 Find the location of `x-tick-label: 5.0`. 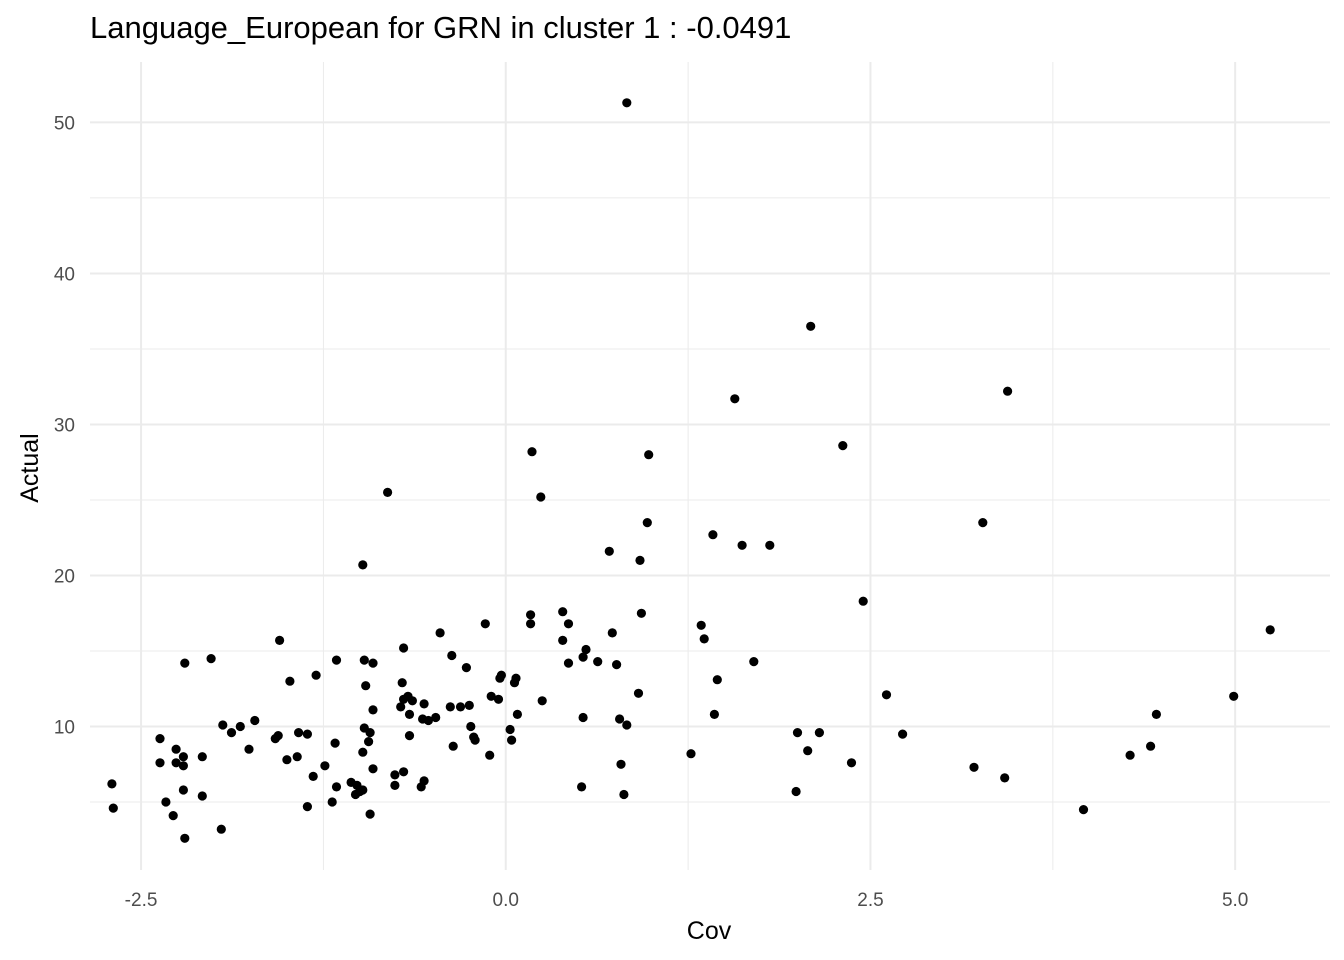

x-tick-label: 5.0 is located at coordinates (1235, 900).